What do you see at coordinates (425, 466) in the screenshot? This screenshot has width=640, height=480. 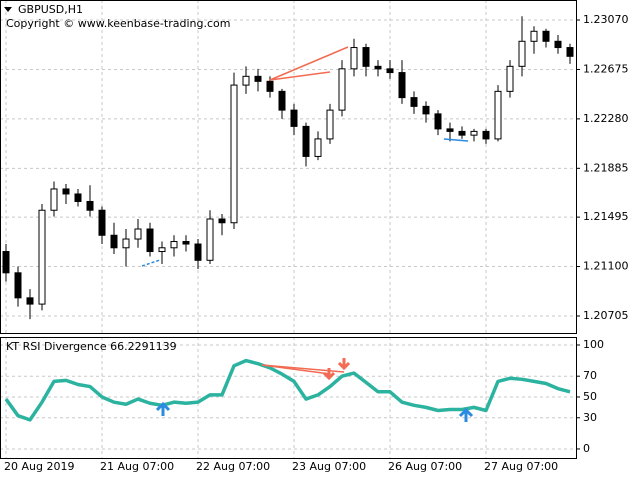 I see `x-tick-label: 26 Aug 07:00` at bounding box center [425, 466].